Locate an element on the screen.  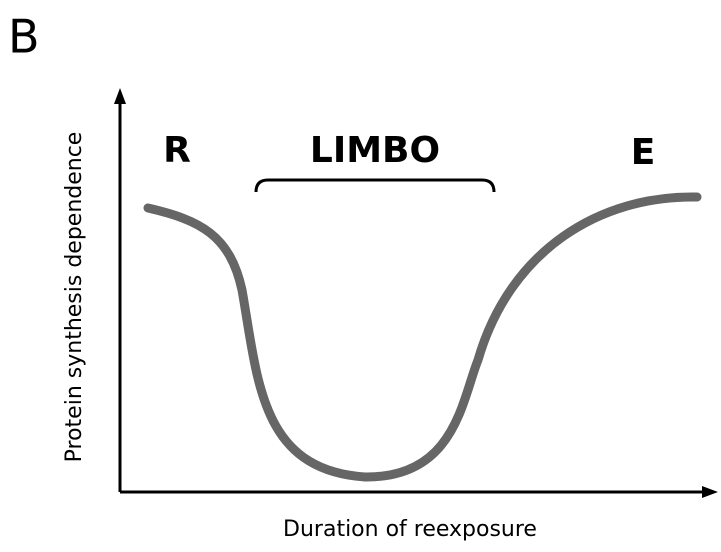
region-label: E is located at coordinates (643, 152).